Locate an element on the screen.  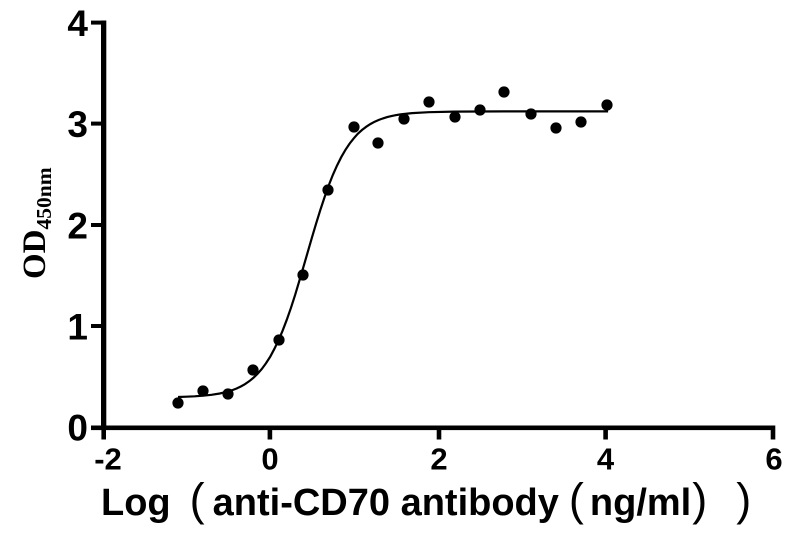
svg-text: 3 is located at coordinates (77, 124).